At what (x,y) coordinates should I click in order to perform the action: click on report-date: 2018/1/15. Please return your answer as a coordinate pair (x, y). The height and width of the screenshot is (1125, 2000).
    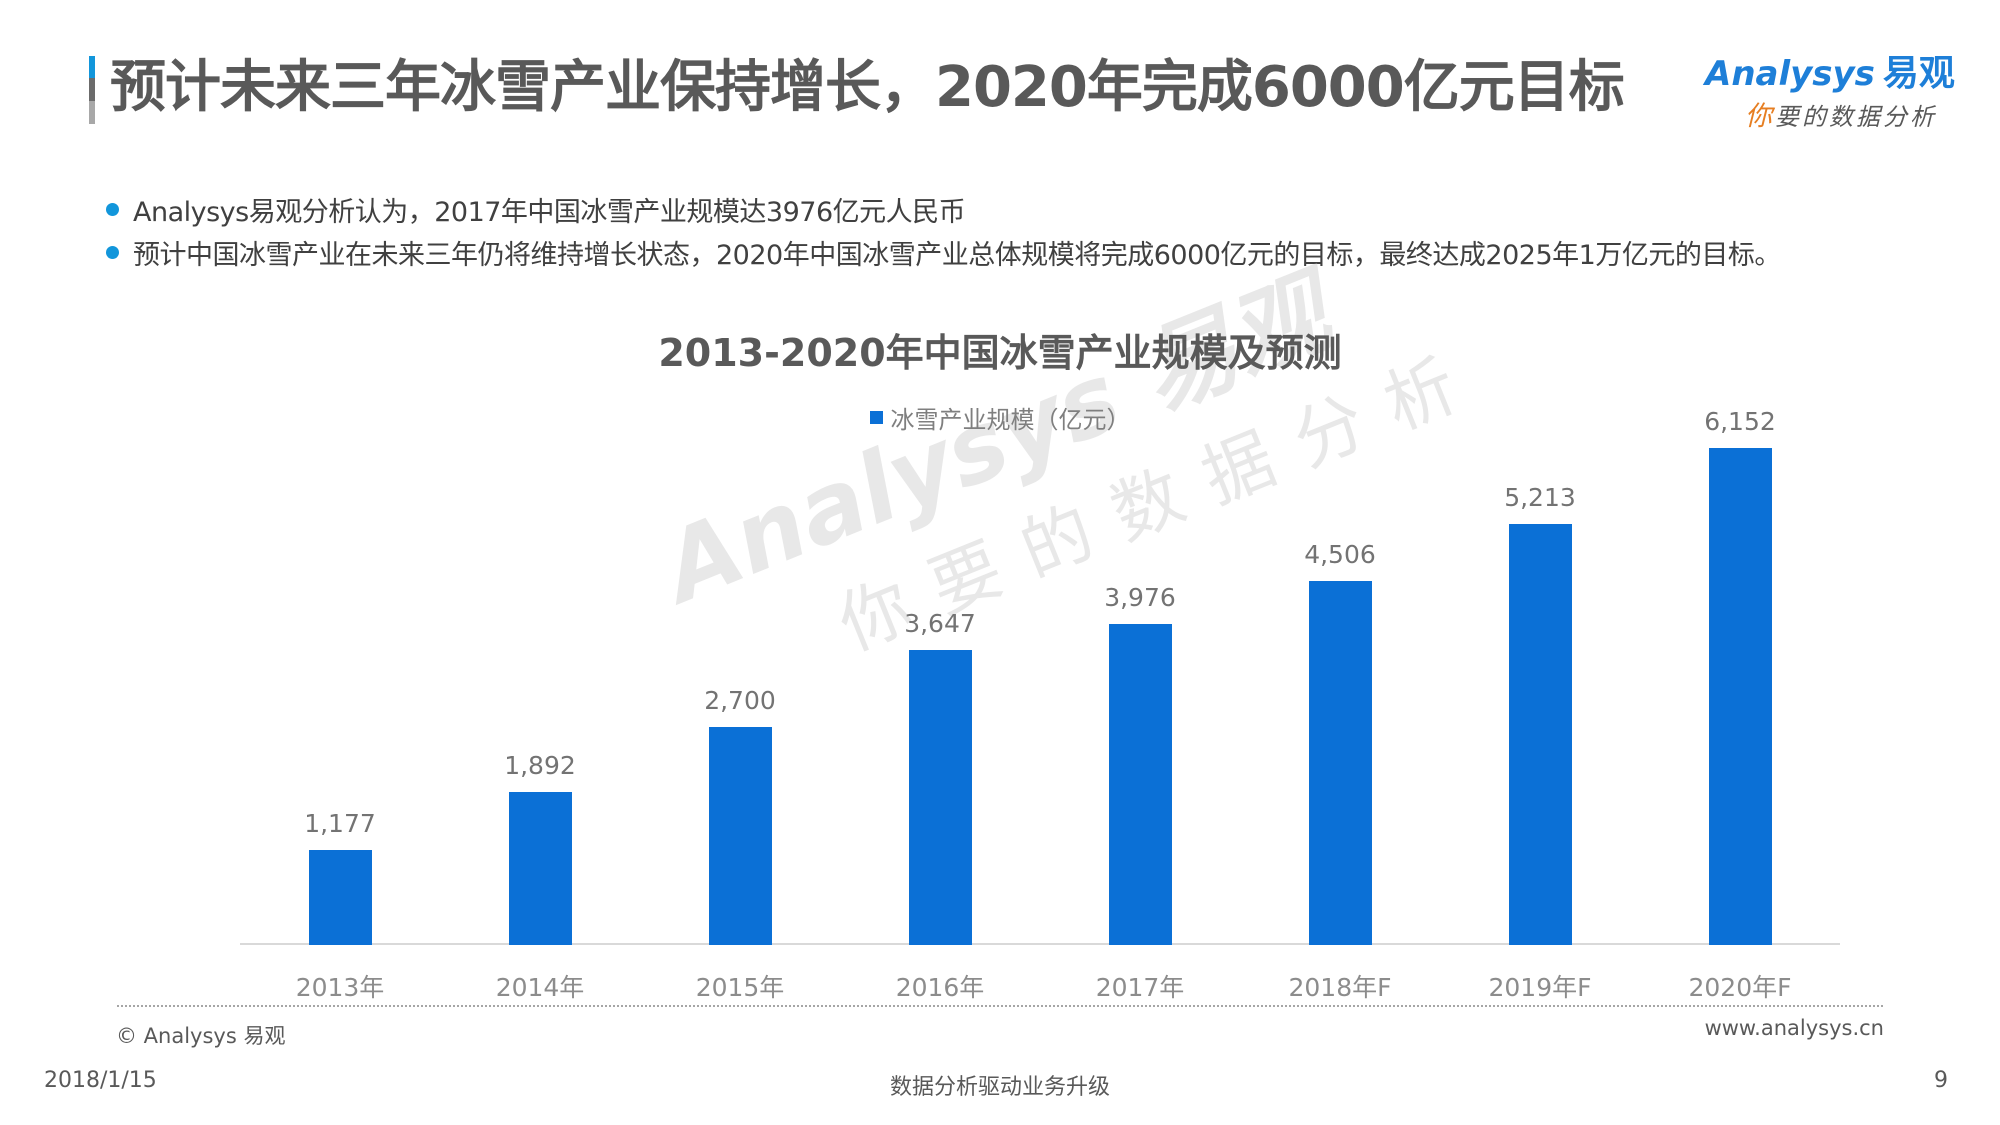
    Looking at the image, I should click on (100, 1080).